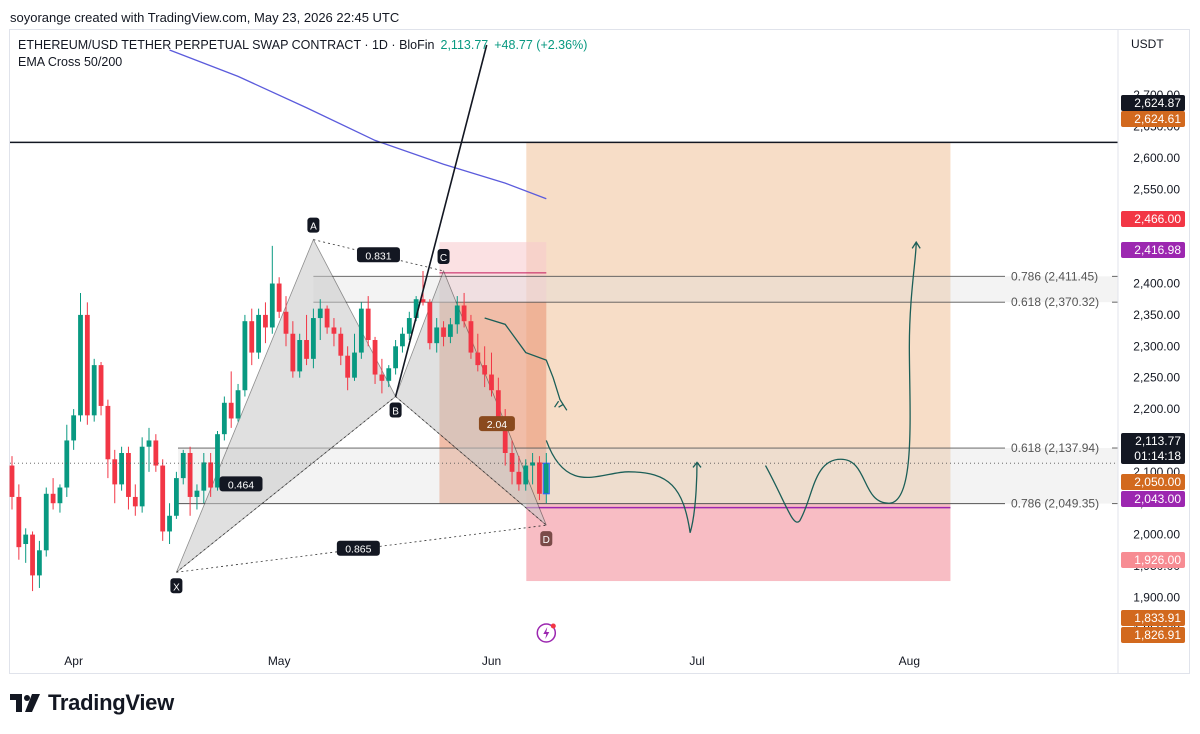 The image size is (1200, 734). What do you see at coordinates (1157, 119) in the screenshot?
I see `price-tag-label: 2,624.61` at bounding box center [1157, 119].